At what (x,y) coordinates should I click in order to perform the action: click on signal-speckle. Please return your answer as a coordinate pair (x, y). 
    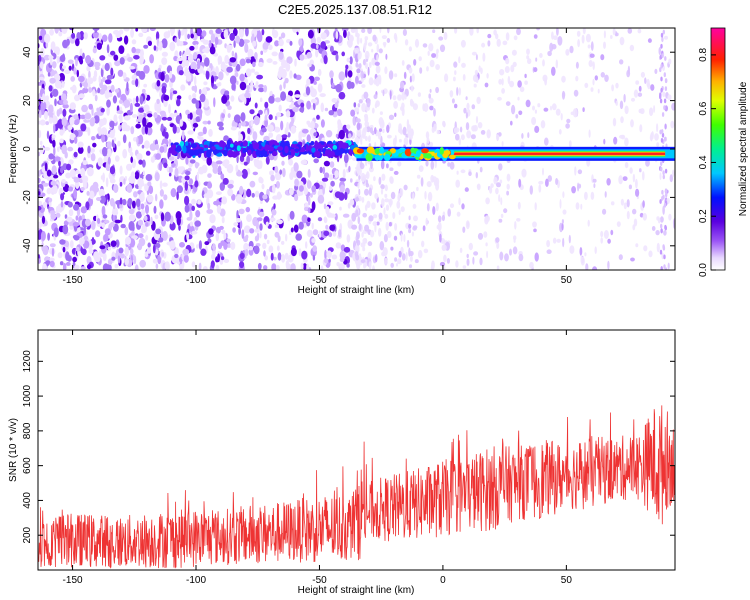
    Looking at the image, I should click on (428, 156).